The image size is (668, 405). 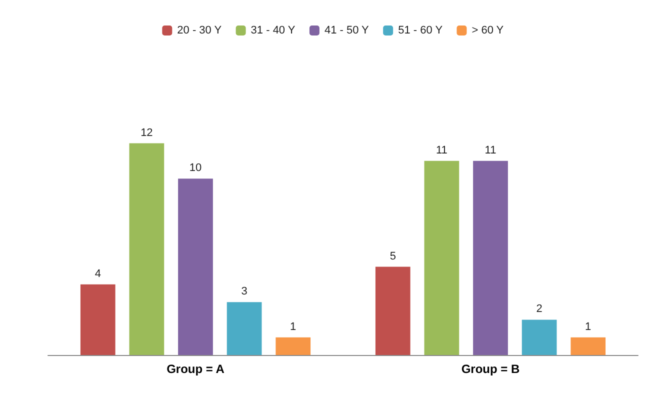 What do you see at coordinates (97, 274) in the screenshot?
I see `data-label: 4` at bounding box center [97, 274].